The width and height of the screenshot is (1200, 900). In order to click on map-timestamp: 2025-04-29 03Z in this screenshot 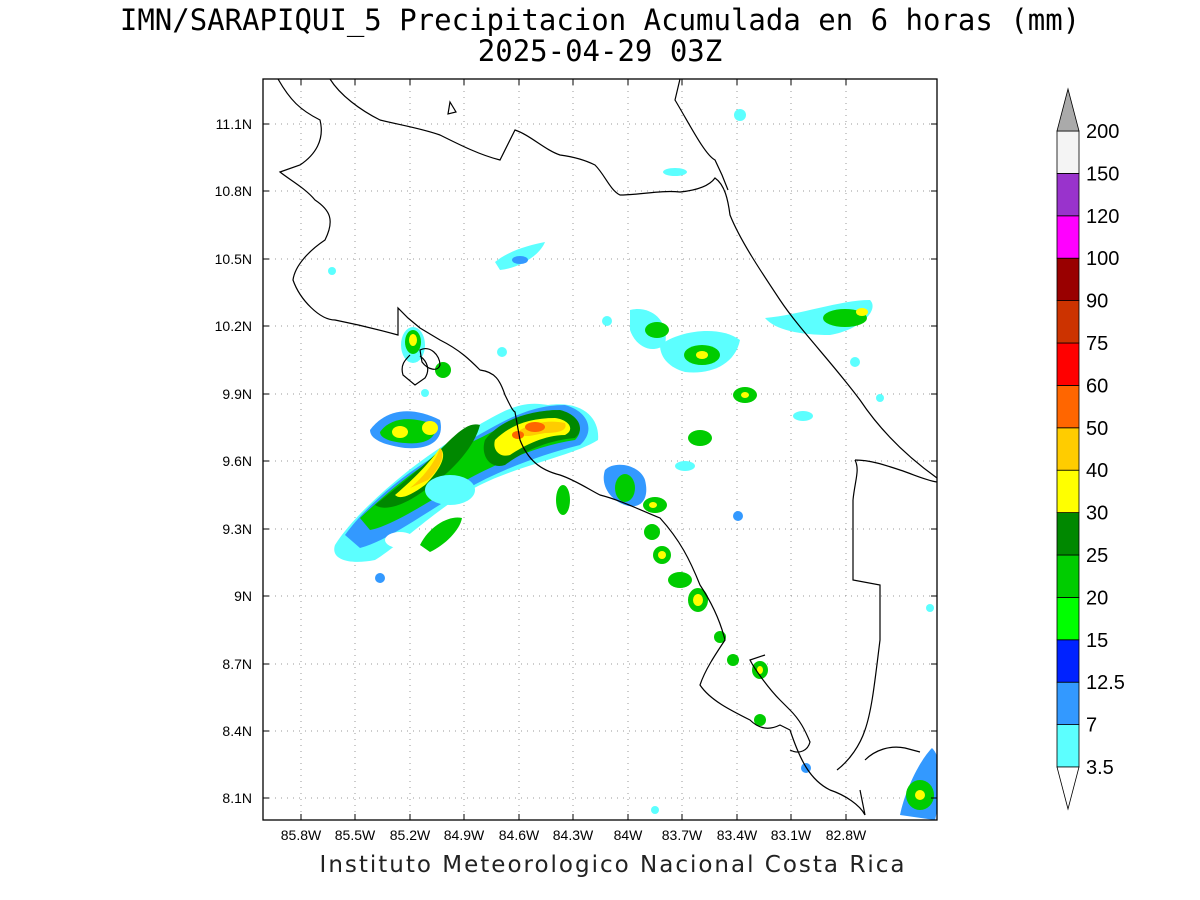, I will do `click(600, 51)`.